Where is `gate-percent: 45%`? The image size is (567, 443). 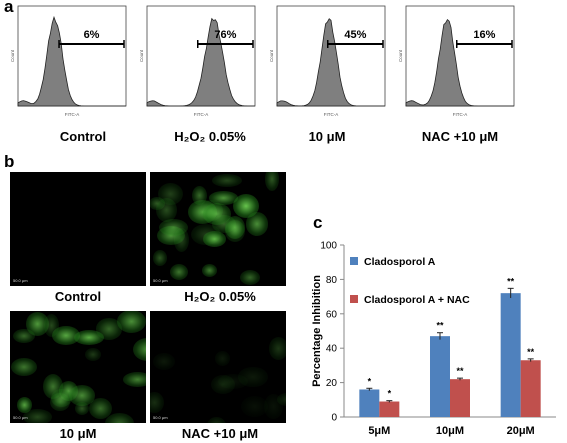 gate-percent: 45% is located at coordinates (355, 35).